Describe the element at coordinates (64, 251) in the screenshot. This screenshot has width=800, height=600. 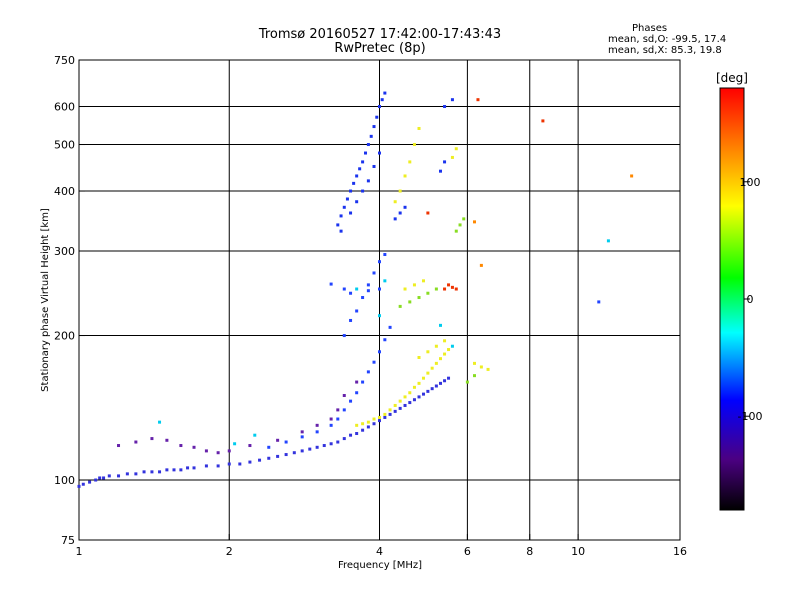
I see `y-tick-label: 300` at that location.